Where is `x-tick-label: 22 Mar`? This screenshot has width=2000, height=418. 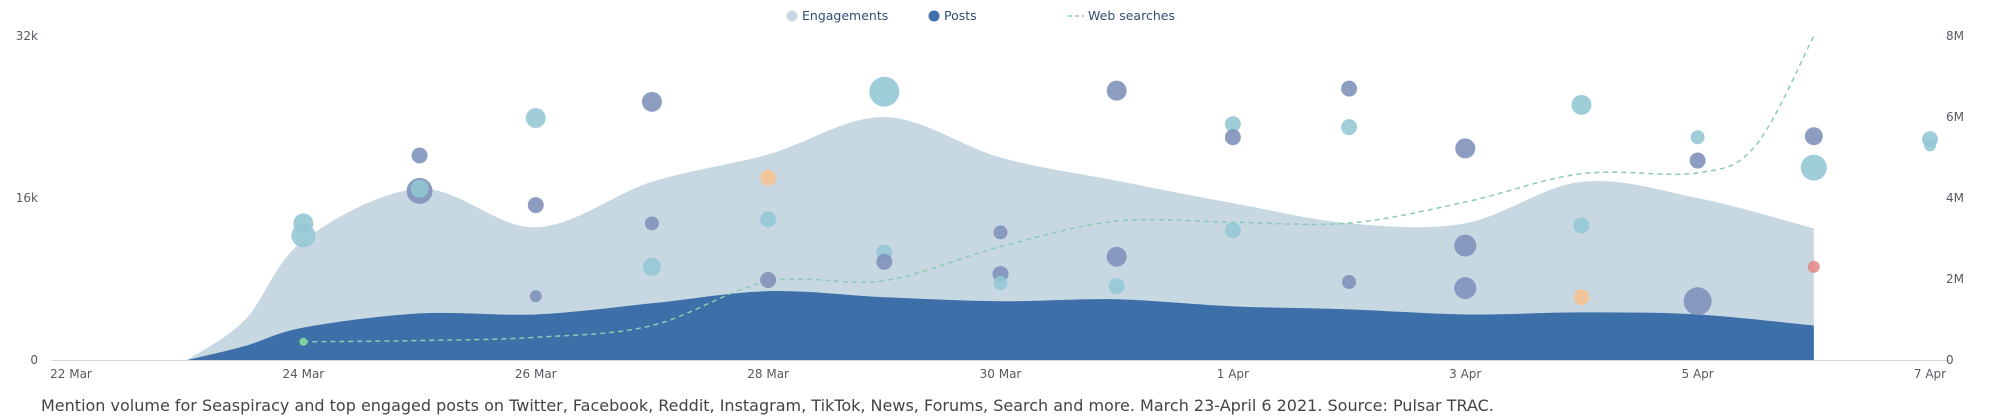 x-tick-label: 22 Mar is located at coordinates (71, 374).